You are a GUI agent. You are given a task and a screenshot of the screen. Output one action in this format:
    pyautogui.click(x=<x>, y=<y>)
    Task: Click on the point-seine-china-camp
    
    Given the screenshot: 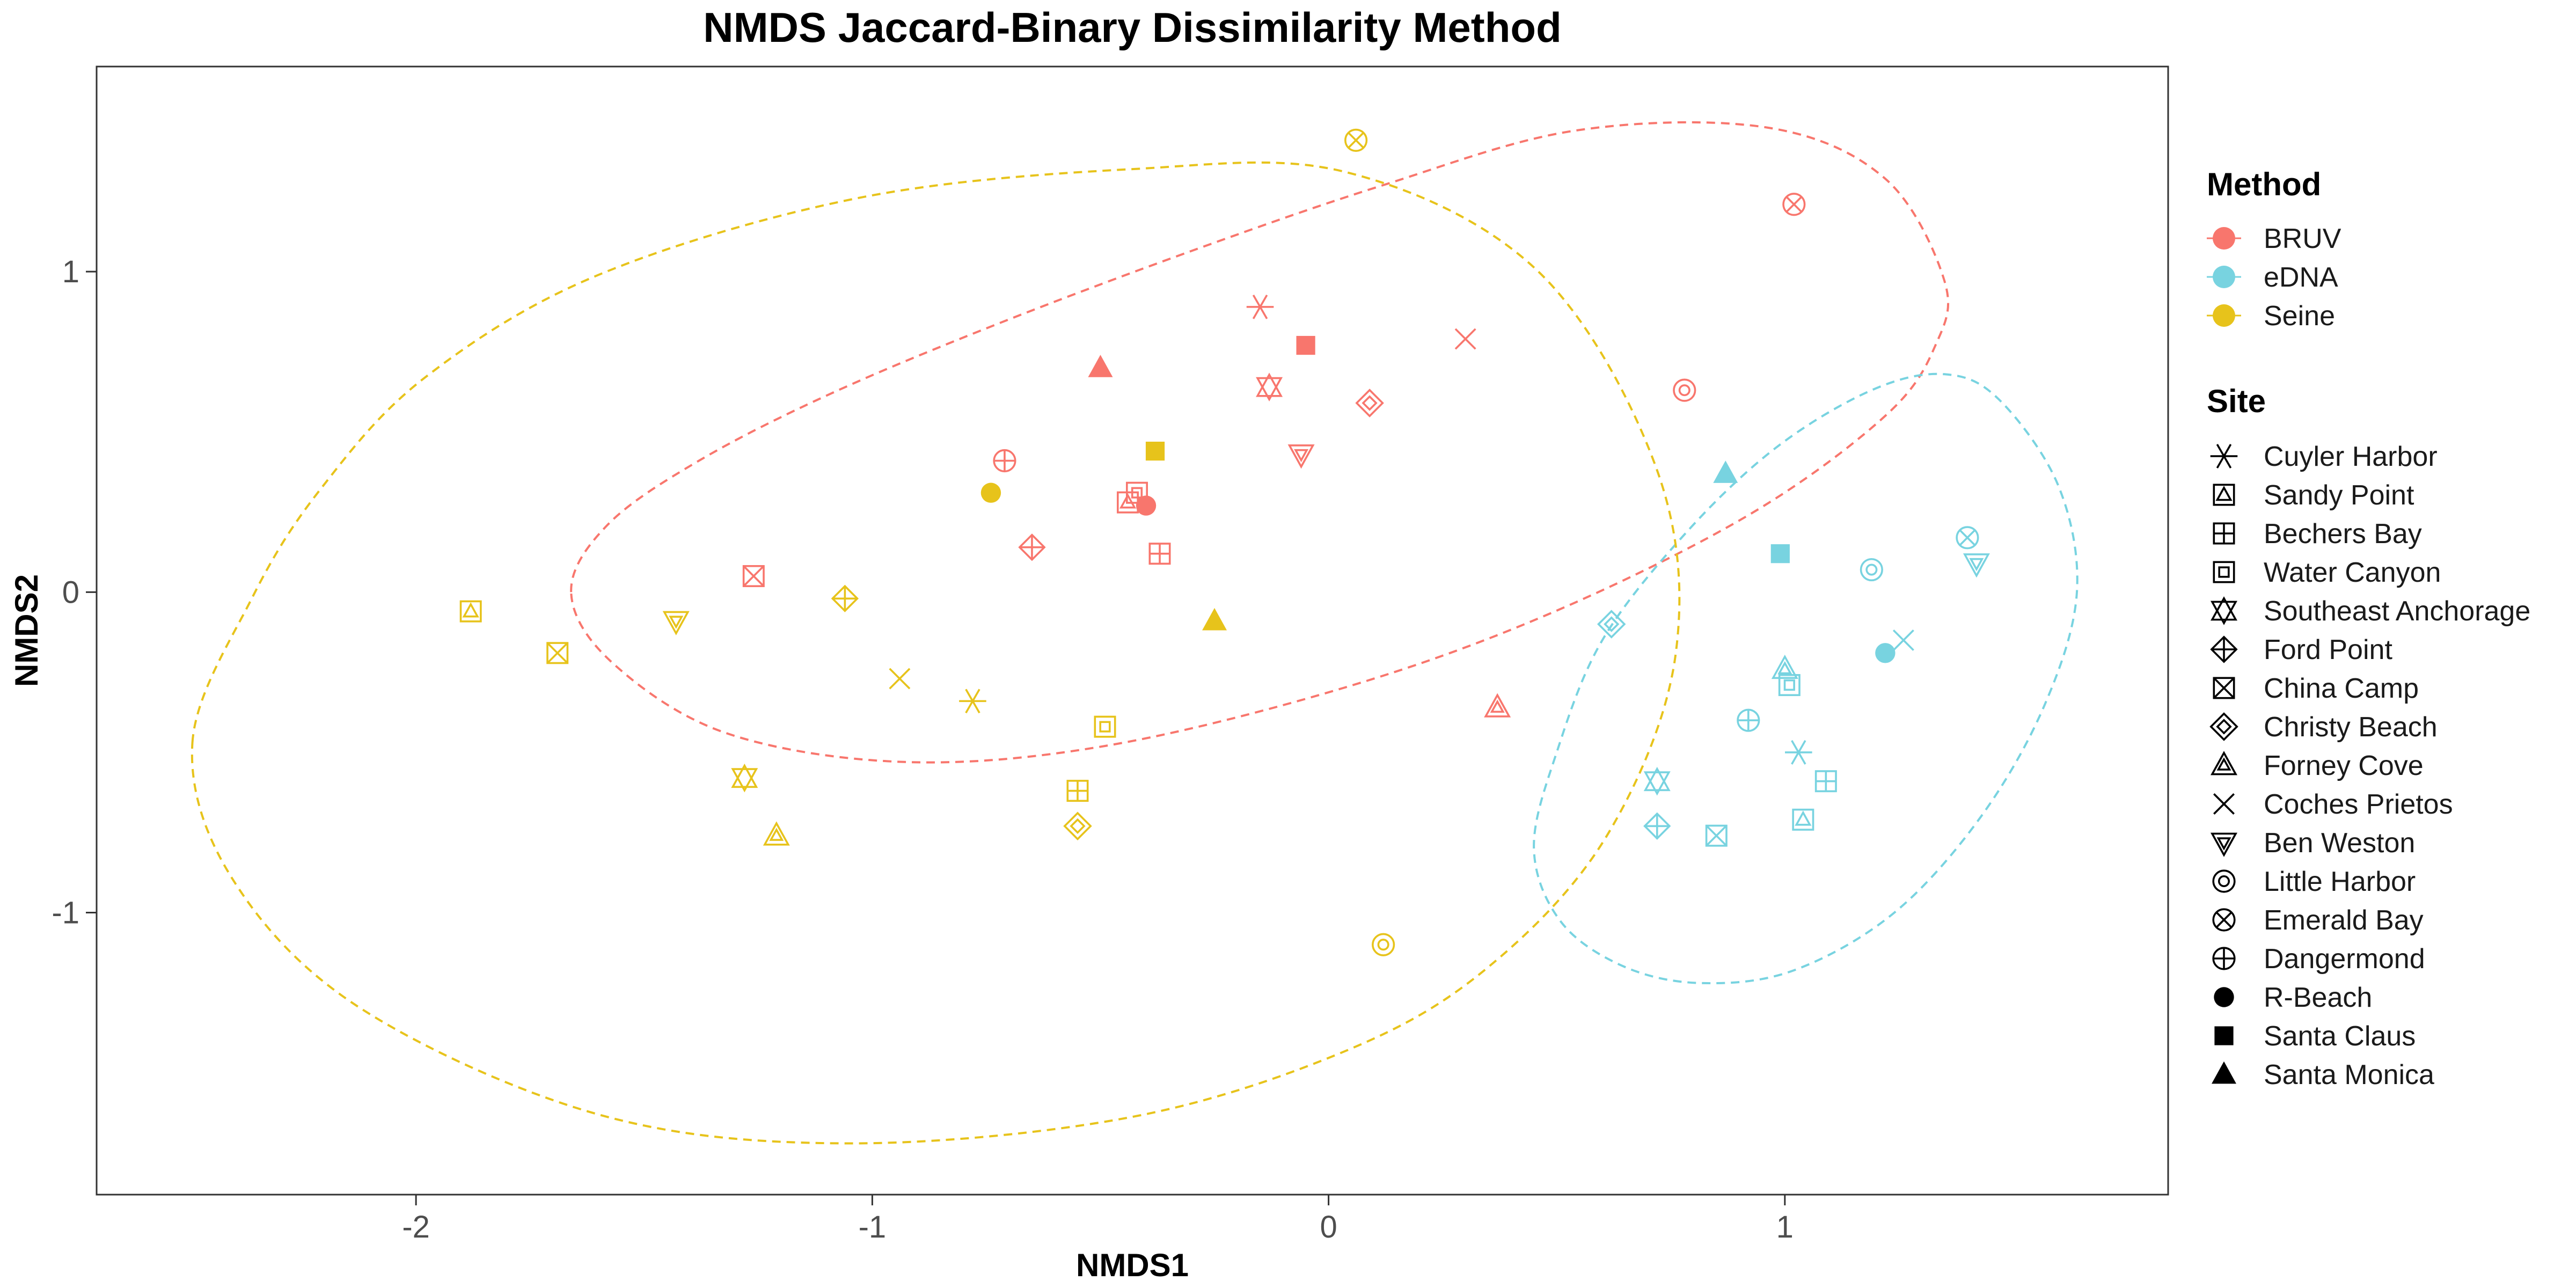 What is the action you would take?
    pyautogui.click(x=557, y=653)
    